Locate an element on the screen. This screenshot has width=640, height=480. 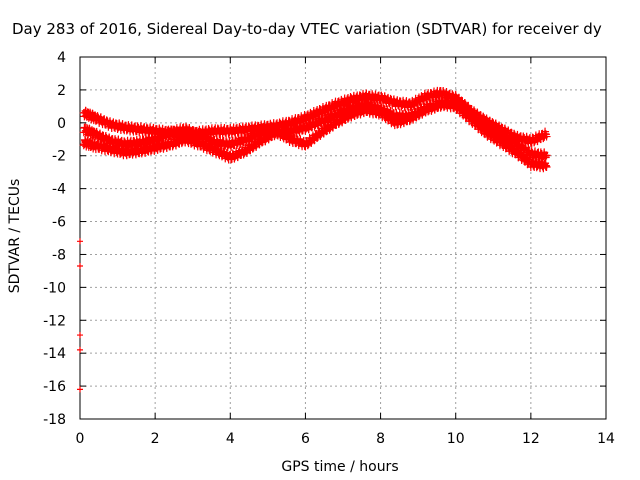
y-tick-label: -12 is located at coordinates (54, 321).